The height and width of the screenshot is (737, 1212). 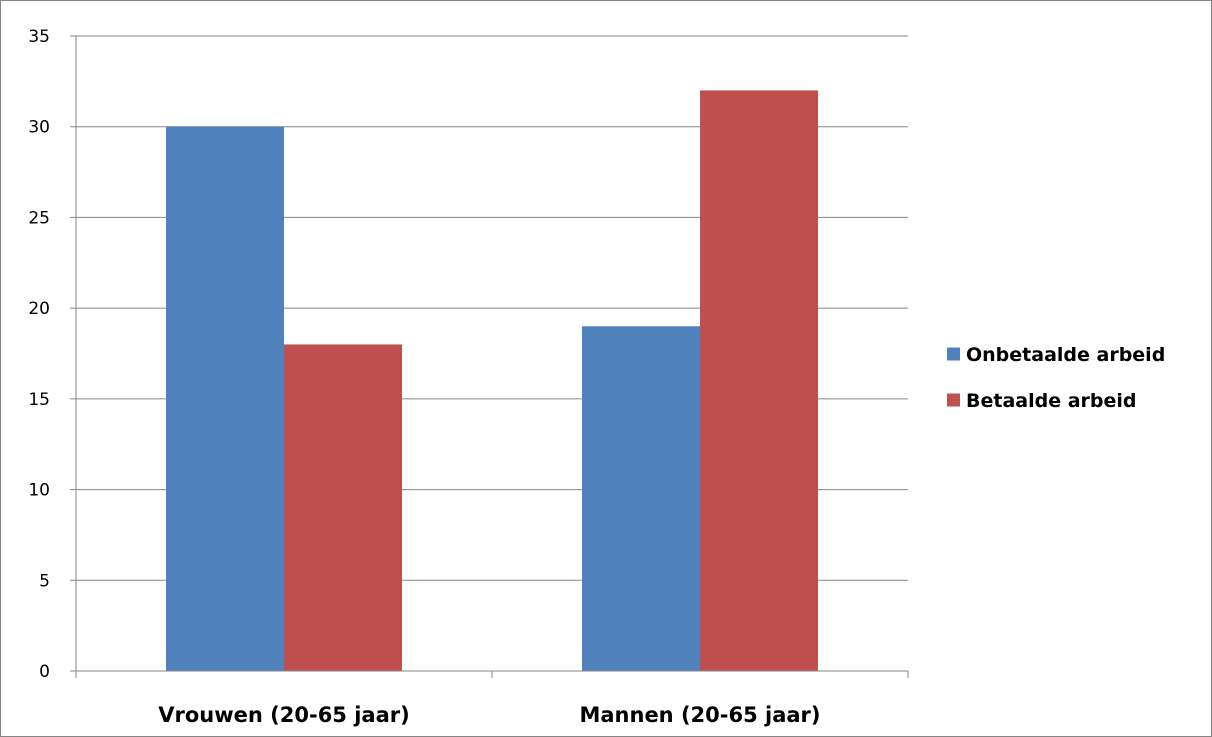 What do you see at coordinates (283, 715) in the screenshot?
I see `x-category-label: Vrouwen (20-65 jaar)` at bounding box center [283, 715].